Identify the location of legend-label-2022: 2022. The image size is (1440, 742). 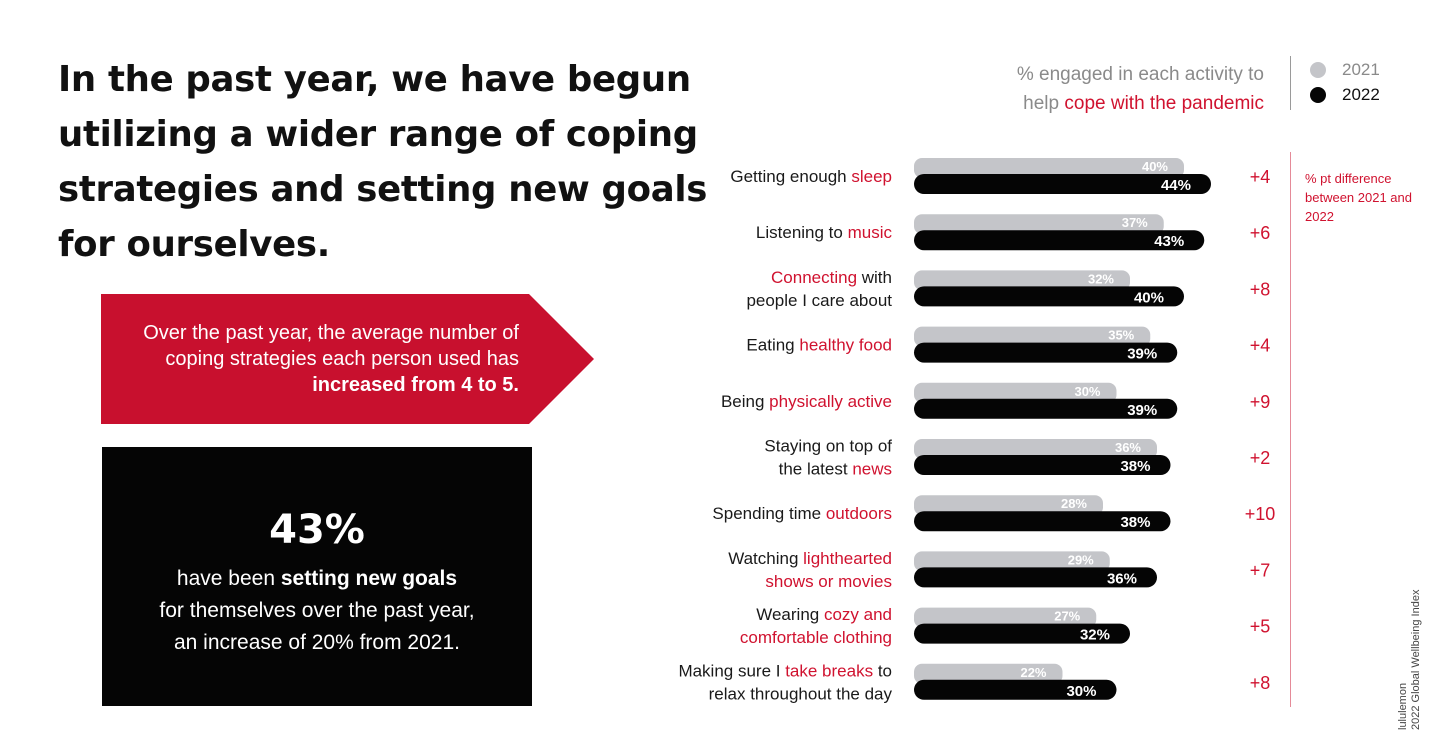
(1361, 94).